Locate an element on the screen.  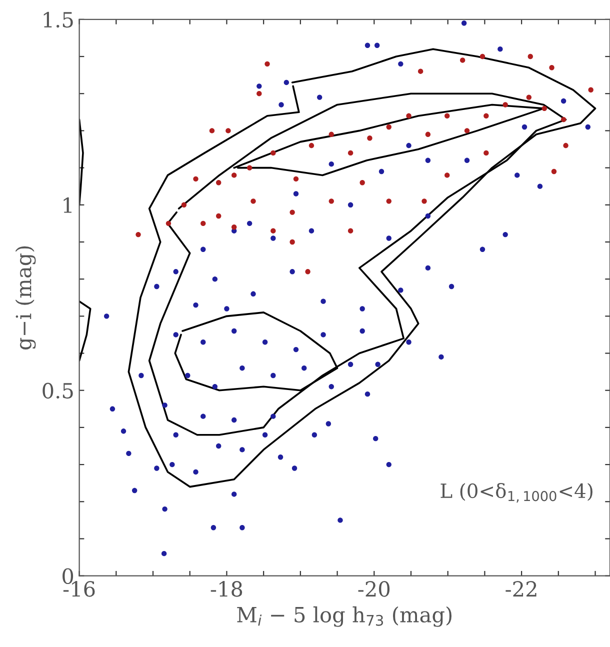
y-axis-title: g−i (mag) is located at coordinates (25, 298).